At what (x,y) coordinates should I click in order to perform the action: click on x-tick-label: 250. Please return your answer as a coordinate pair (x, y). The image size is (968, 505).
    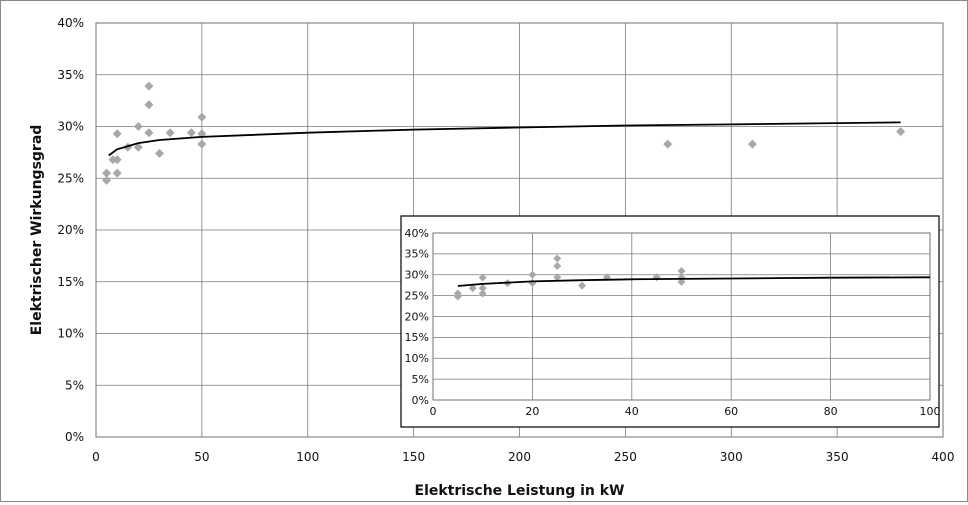
    Looking at the image, I should click on (625, 457).